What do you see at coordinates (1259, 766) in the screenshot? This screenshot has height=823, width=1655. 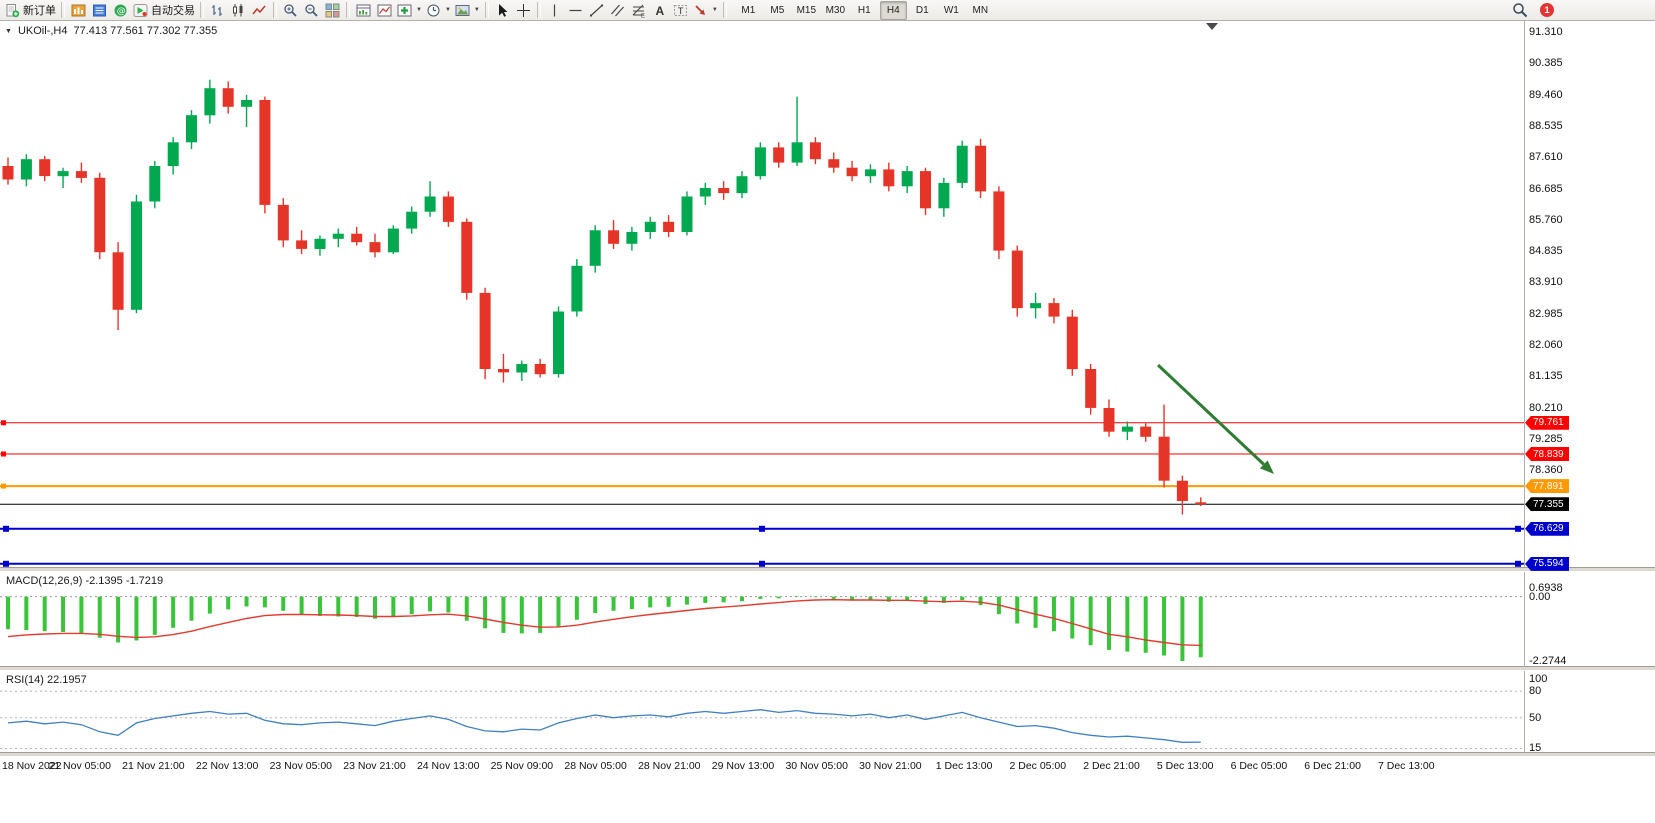 I see `time-axis-label: 6 Dec 05:00` at bounding box center [1259, 766].